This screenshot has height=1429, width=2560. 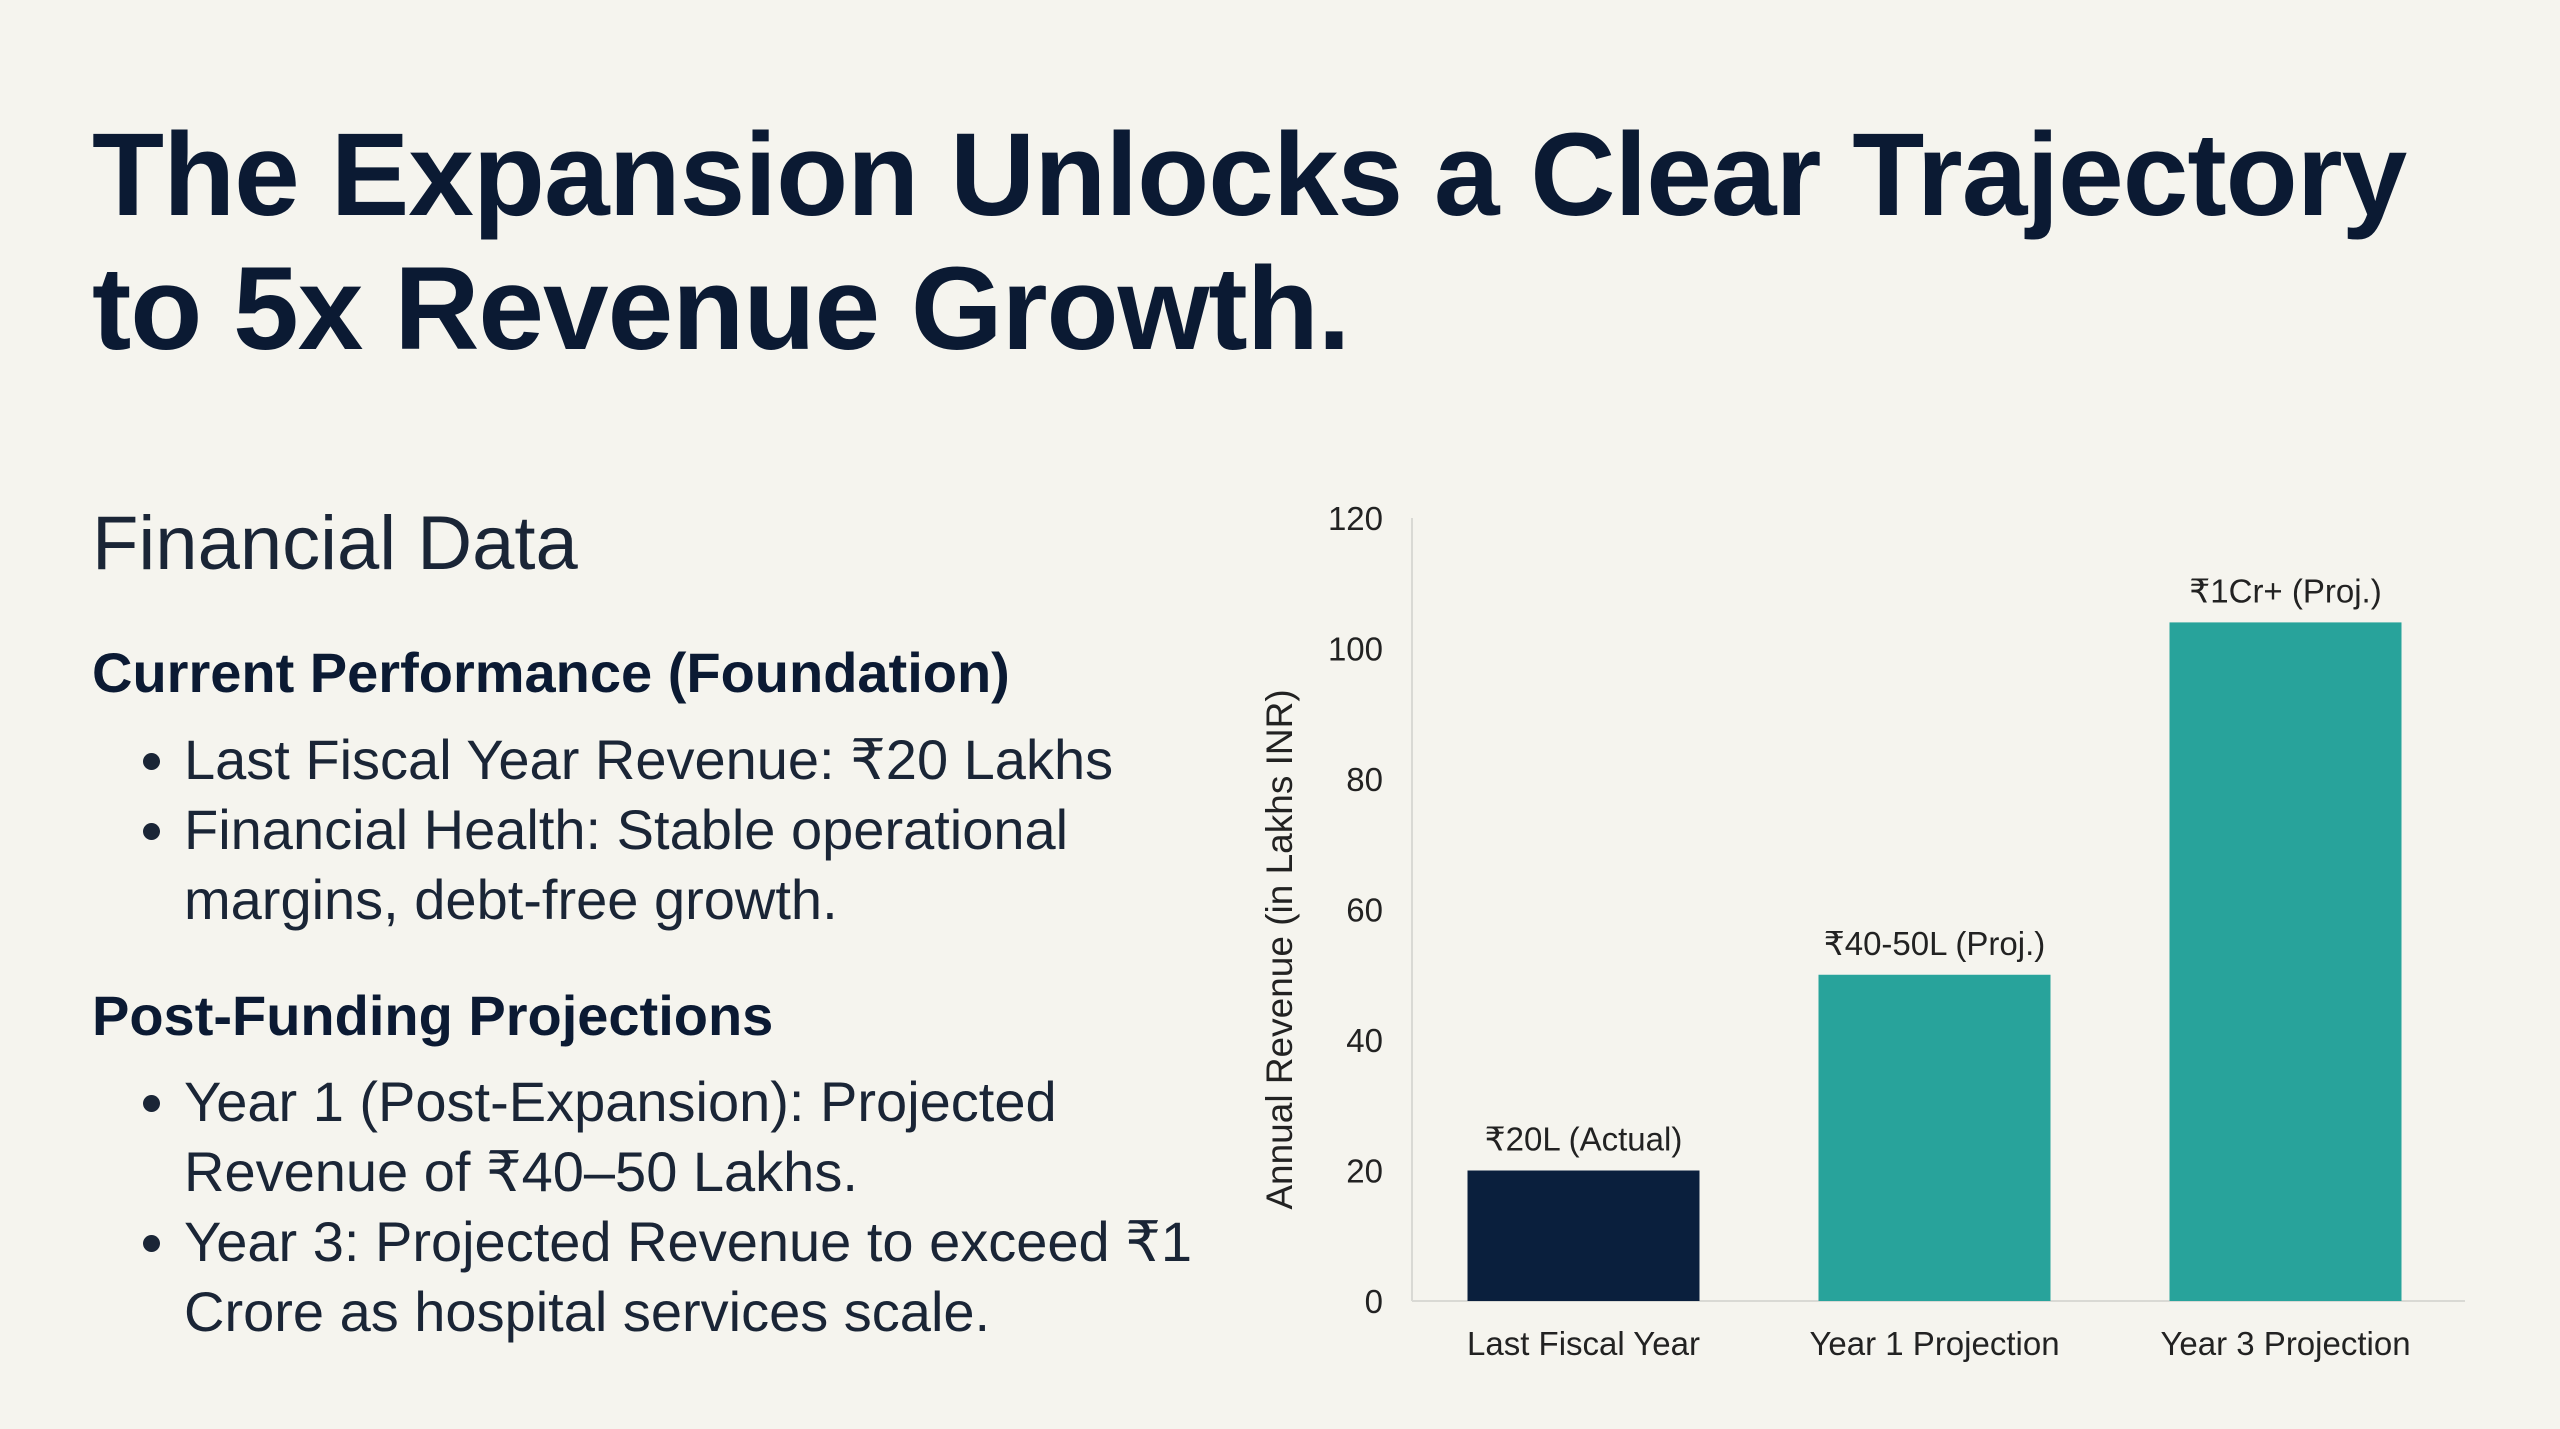 What do you see at coordinates (1355, 649) in the screenshot?
I see `y-tick-label: 100` at bounding box center [1355, 649].